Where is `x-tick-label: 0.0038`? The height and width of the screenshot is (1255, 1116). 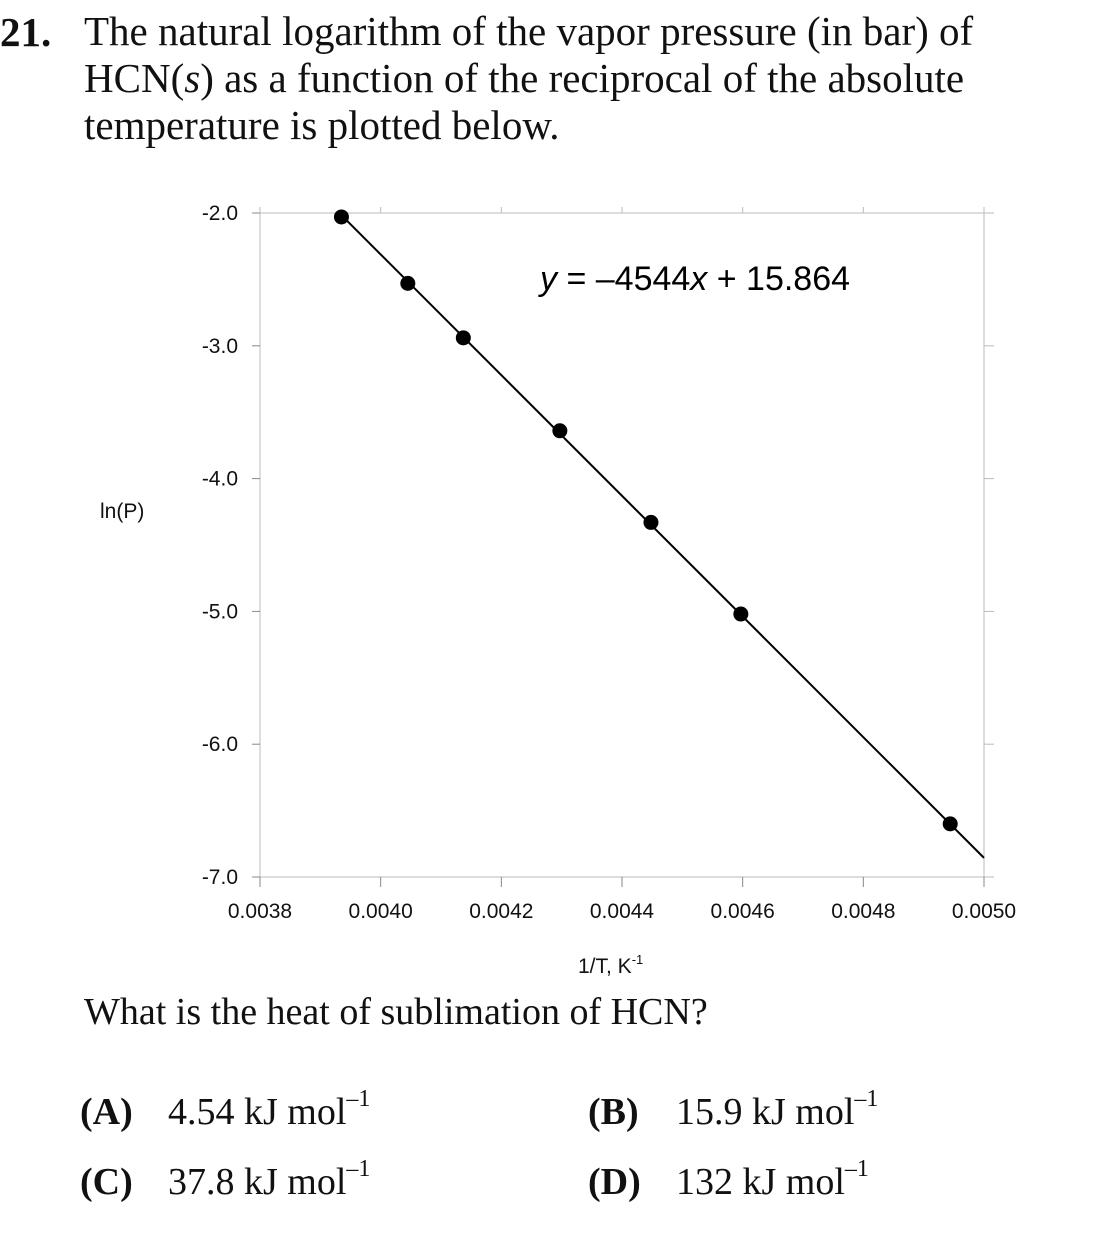 x-tick-label: 0.0038 is located at coordinates (260, 911).